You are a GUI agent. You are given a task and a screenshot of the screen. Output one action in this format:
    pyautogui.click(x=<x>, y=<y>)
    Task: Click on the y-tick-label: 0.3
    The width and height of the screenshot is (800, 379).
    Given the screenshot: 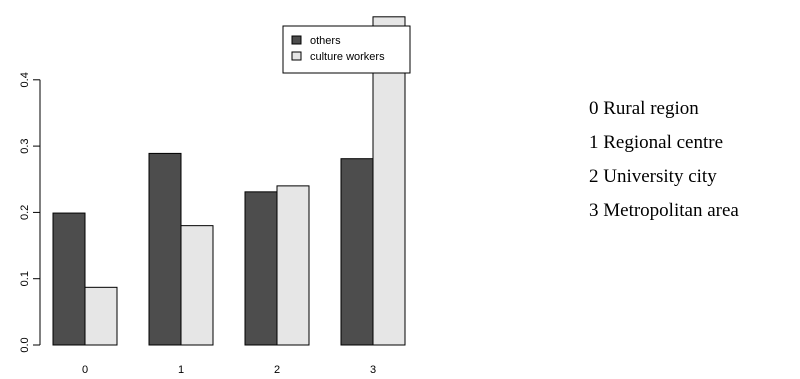 What is the action you would take?
    pyautogui.click(x=25, y=145)
    